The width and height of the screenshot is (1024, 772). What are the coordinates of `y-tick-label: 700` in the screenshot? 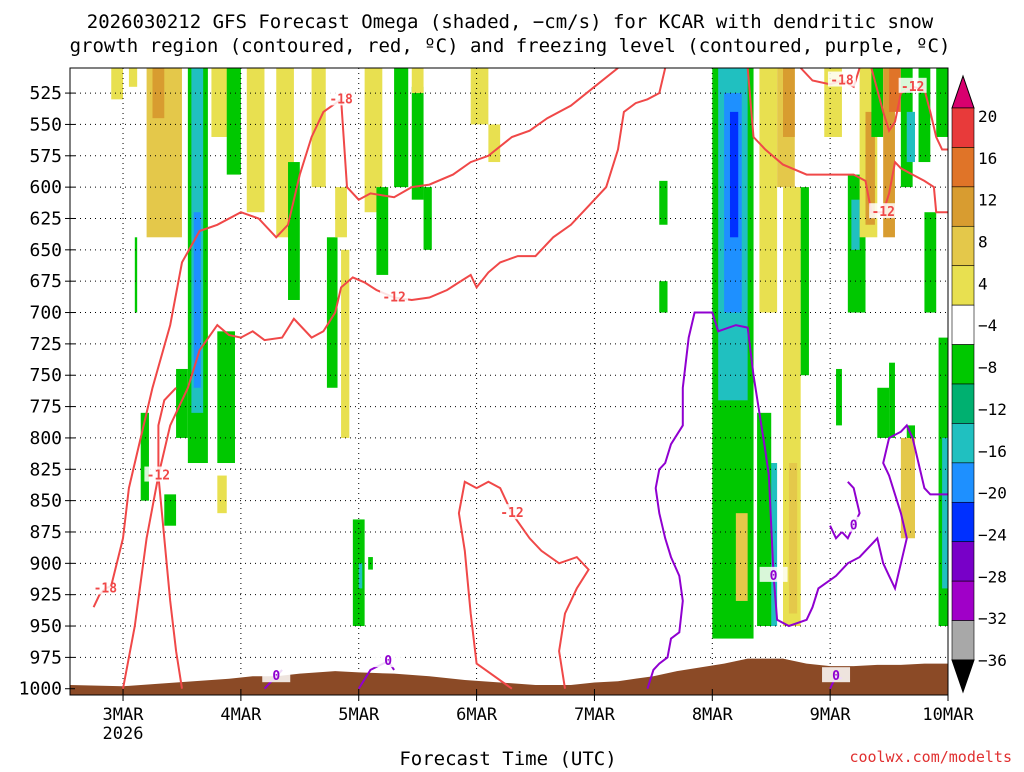 It's located at (45, 313).